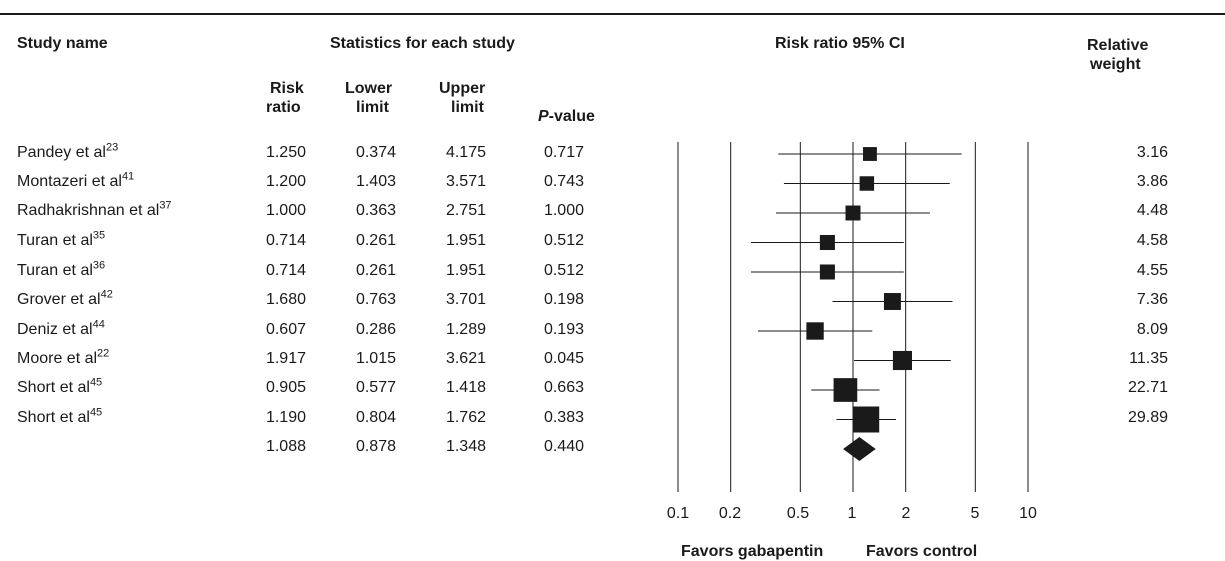  I want to click on lower-limit-cell: 1.015, so click(375, 358).